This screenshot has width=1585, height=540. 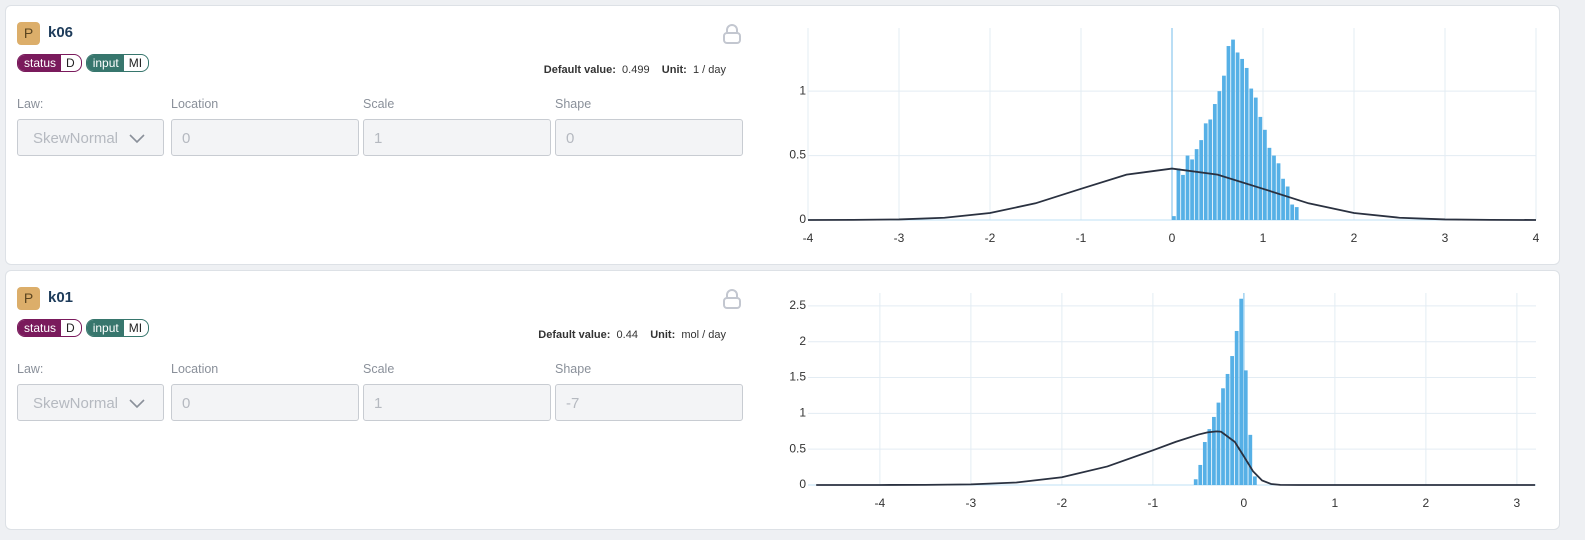 I want to click on y-tick-label: 2.5, so click(x=797, y=305).